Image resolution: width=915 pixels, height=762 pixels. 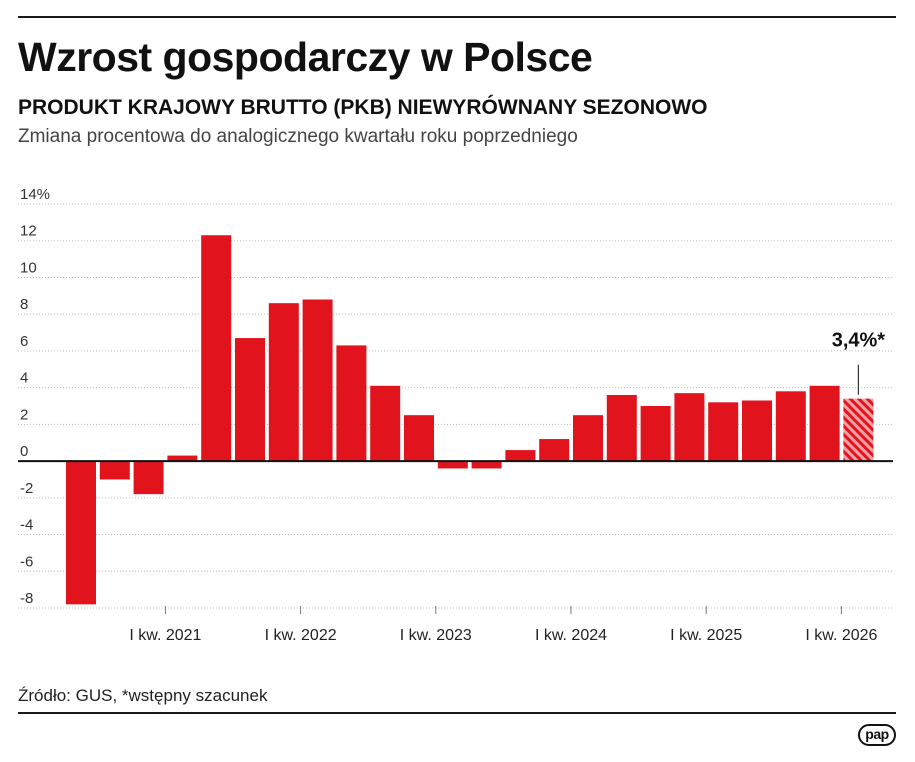 I want to click on bar-ii-kw-2022, so click(x=351, y=403).